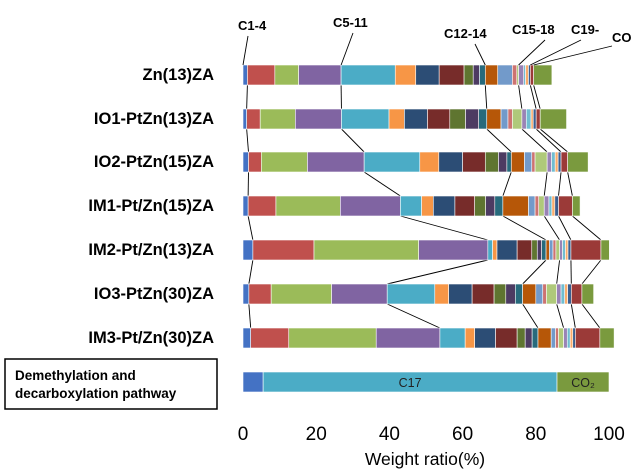  Describe the element at coordinates (425, 459) in the screenshot. I see `x-axis-label: Weight ratio(%)` at that location.